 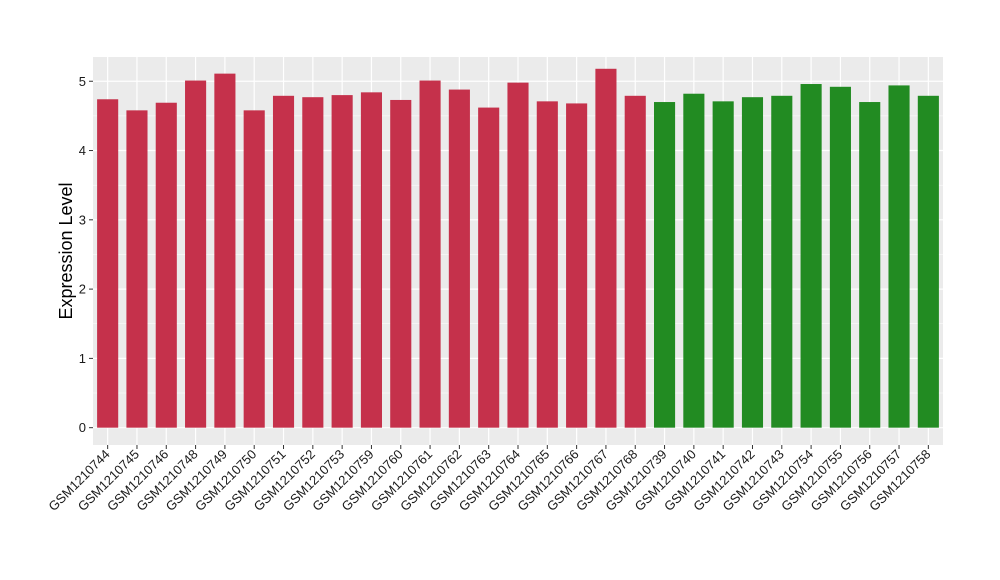 What do you see at coordinates (518, 255) in the screenshot?
I see `bar-GSM1210764` at bounding box center [518, 255].